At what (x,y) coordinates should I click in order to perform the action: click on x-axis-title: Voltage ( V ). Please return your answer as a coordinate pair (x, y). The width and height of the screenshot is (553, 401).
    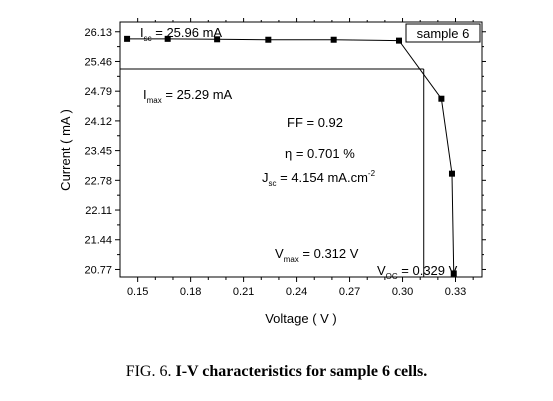
    Looking at the image, I should click on (301, 318).